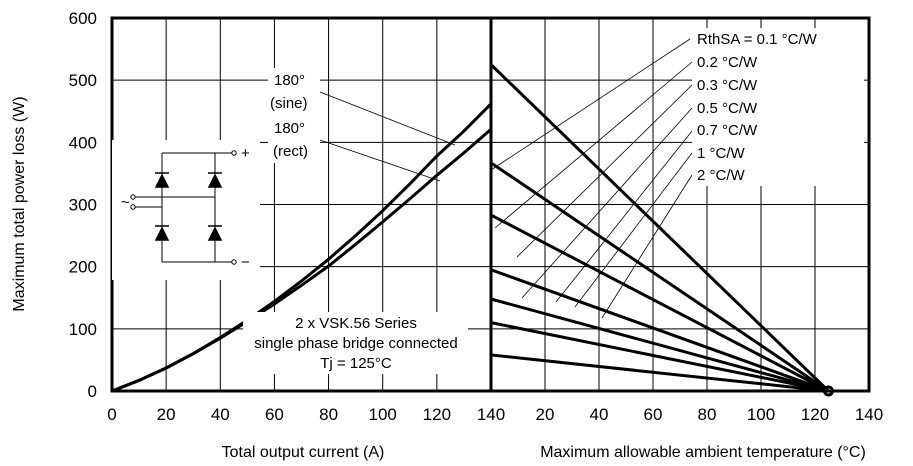  What do you see at coordinates (83, 267) in the screenshot?
I see `y-tick-label: 200` at bounding box center [83, 267].